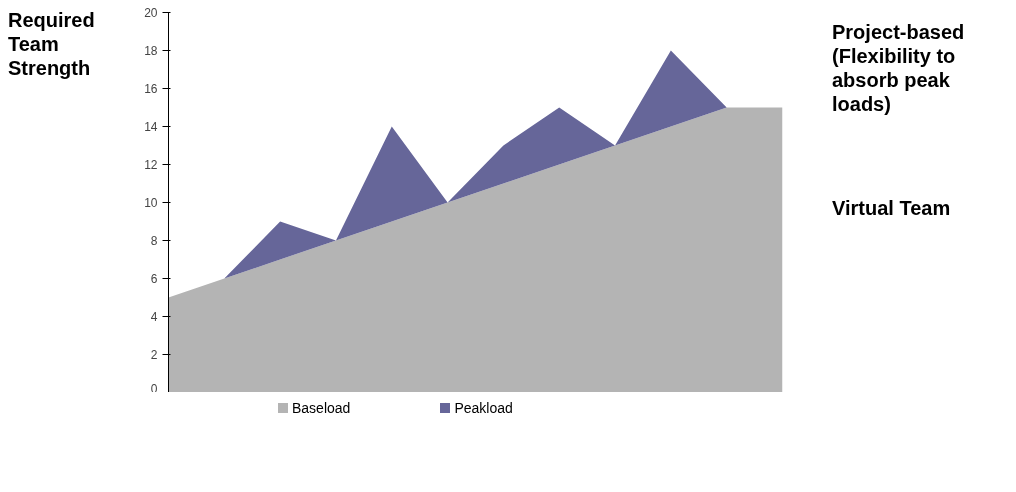 The image size is (1016, 492). I want to click on text: Virtual Team, so click(892, 208).